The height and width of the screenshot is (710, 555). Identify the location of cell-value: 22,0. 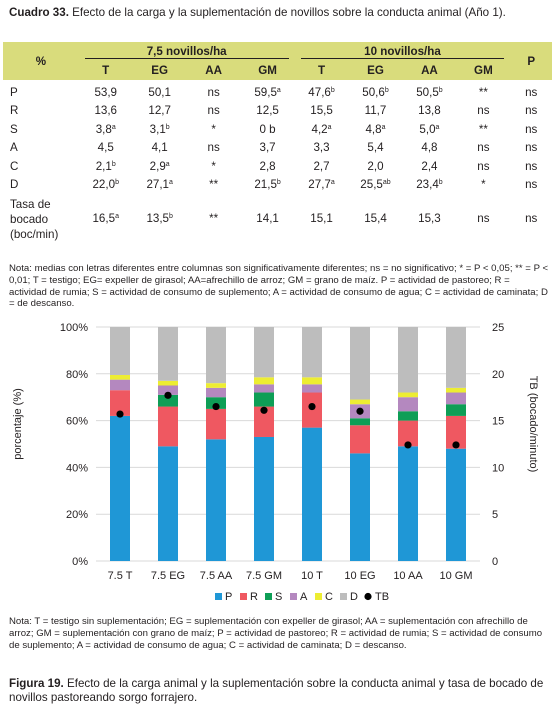
(104, 185).